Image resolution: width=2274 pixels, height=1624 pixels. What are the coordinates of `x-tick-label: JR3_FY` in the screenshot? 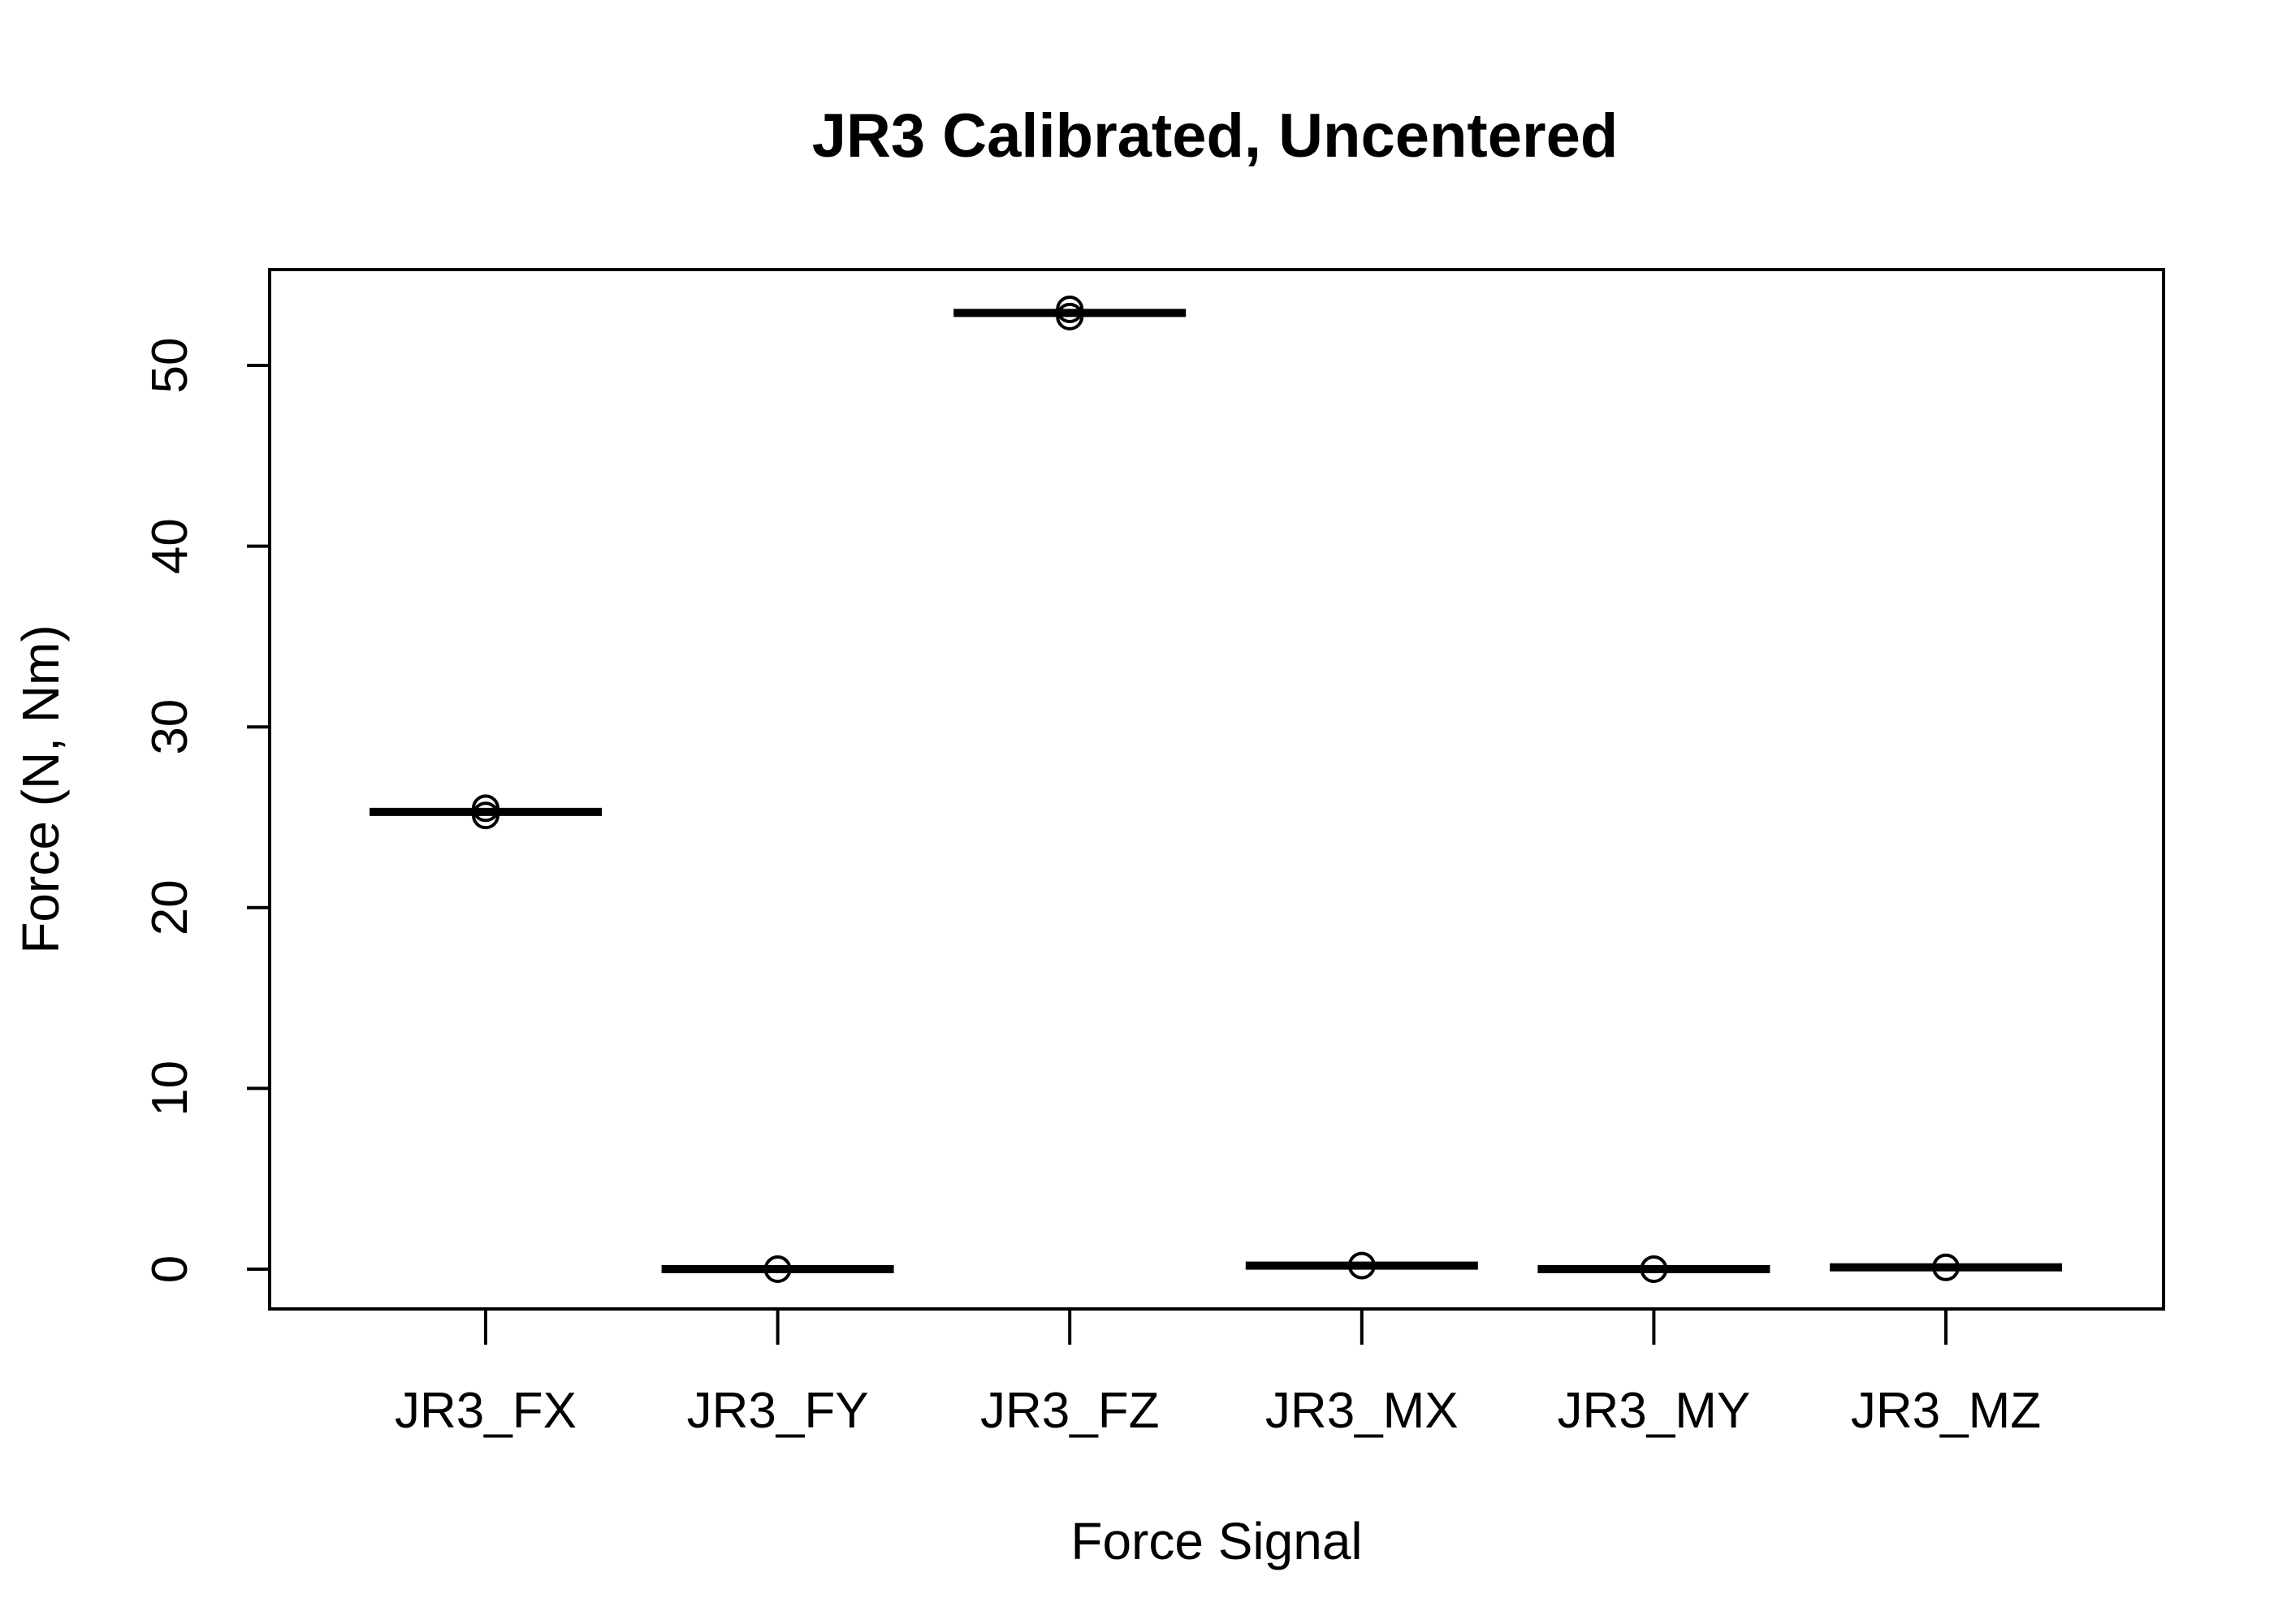 It's located at (778, 1411).